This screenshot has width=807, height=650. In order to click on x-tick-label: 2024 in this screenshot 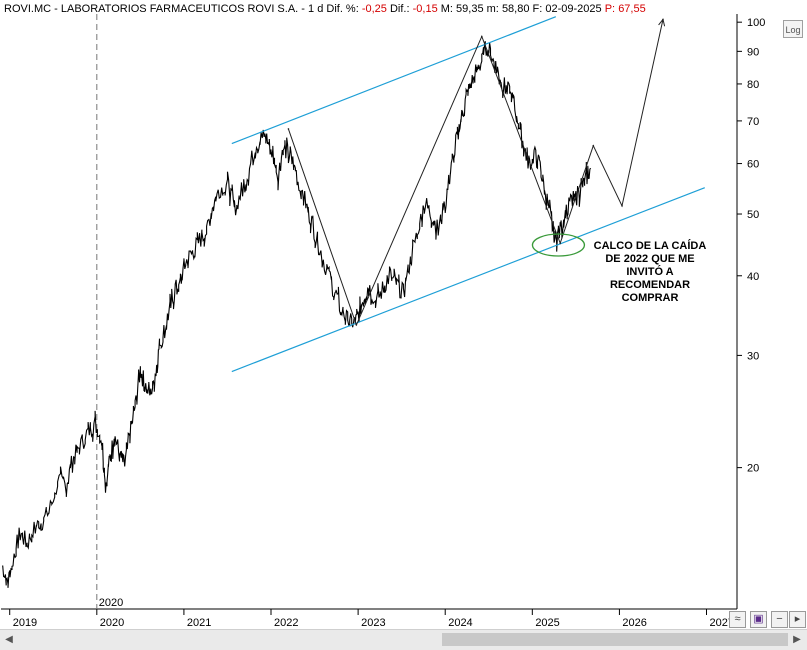, I will do `click(460, 623)`.